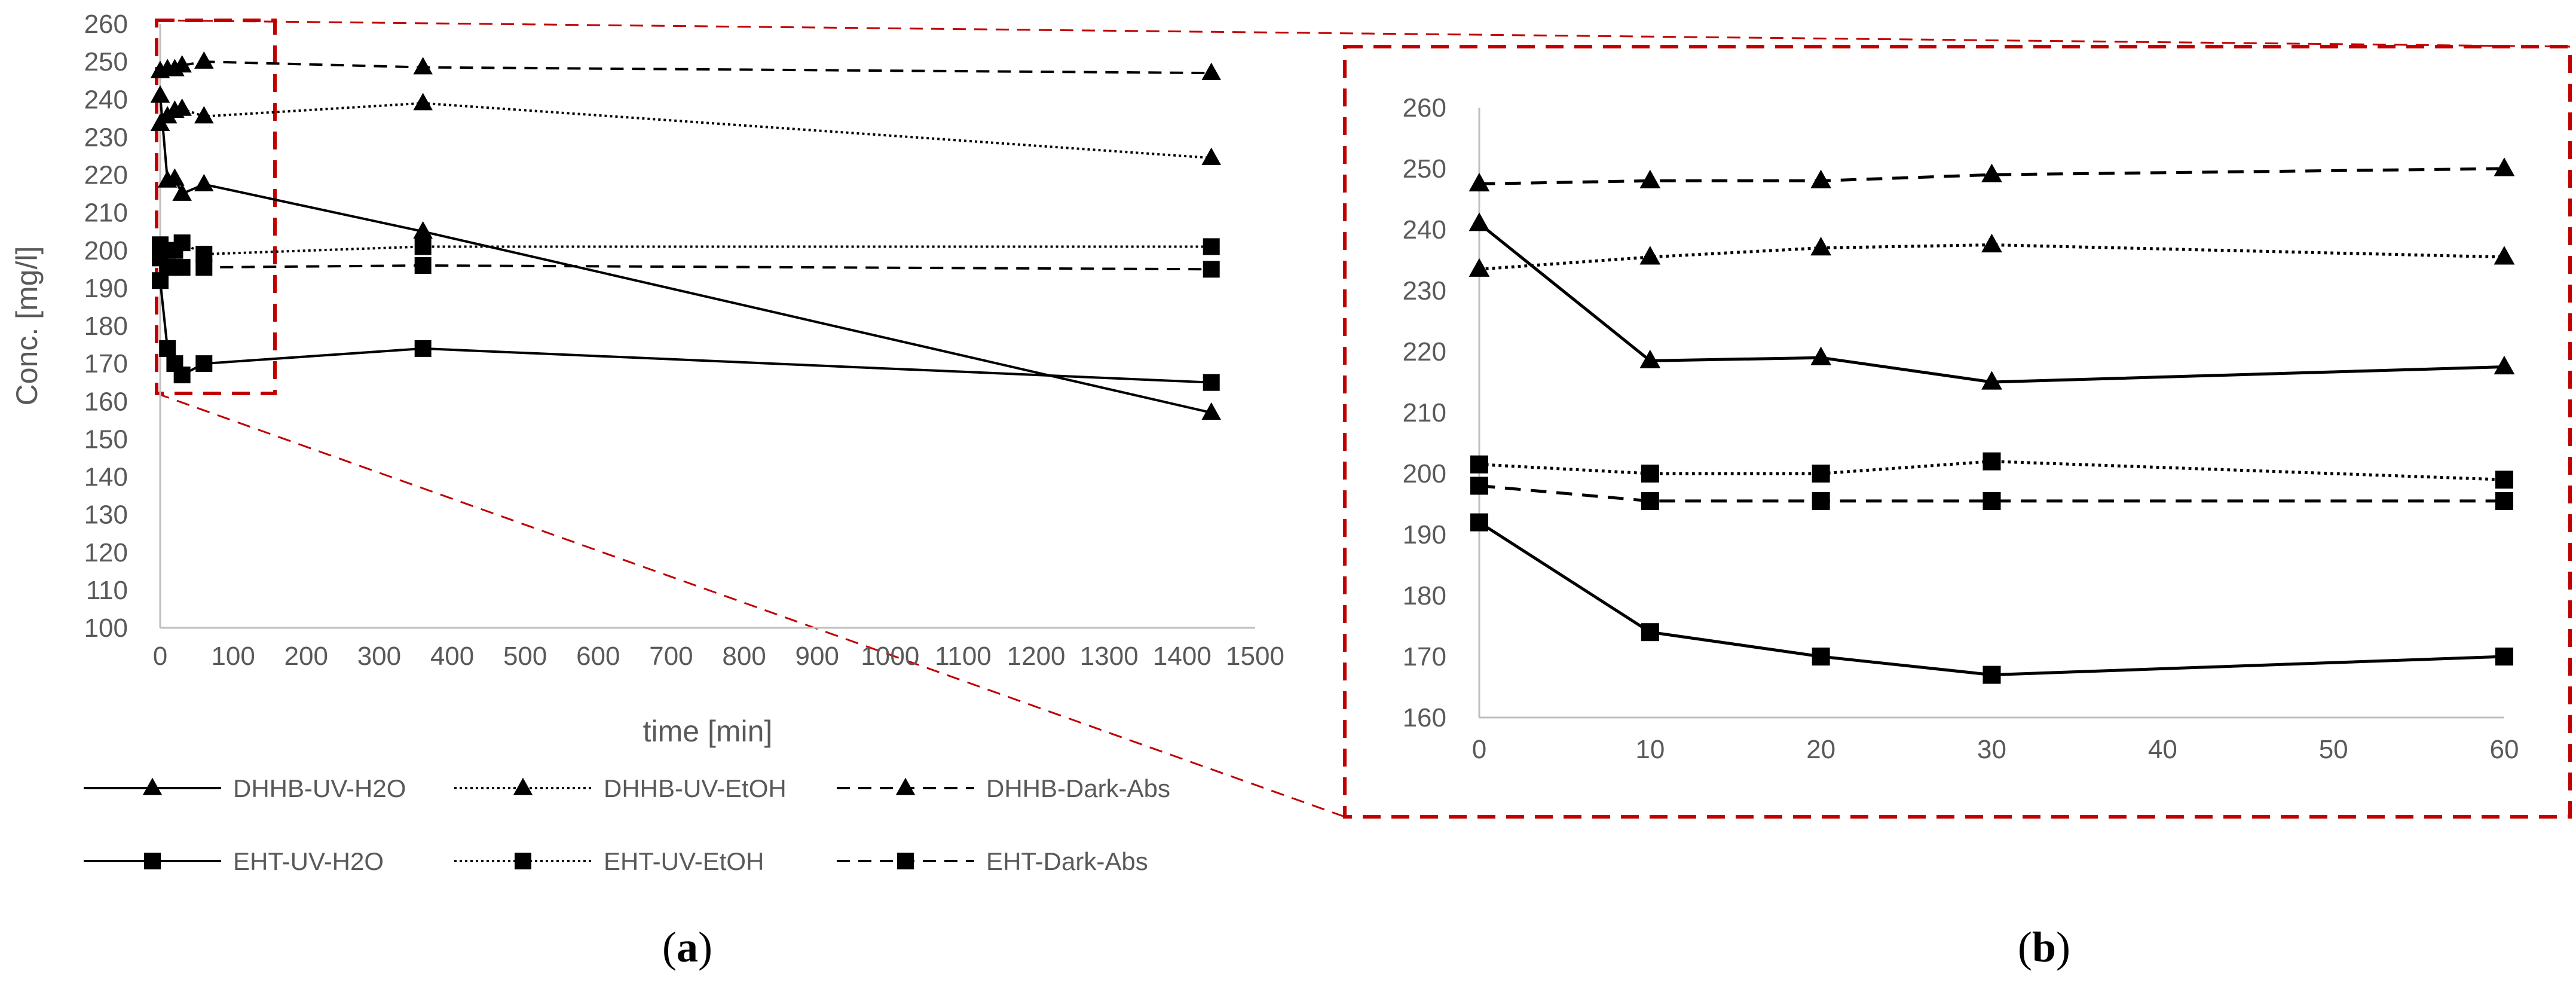 This screenshot has height=983, width=2576. What do you see at coordinates (452, 656) in the screenshot?
I see `x-tick-label: 400` at bounding box center [452, 656].